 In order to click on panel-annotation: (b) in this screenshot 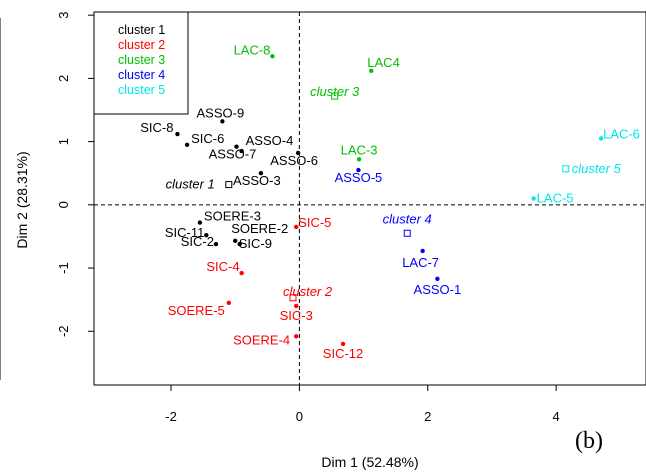, I will do `click(589, 441)`.